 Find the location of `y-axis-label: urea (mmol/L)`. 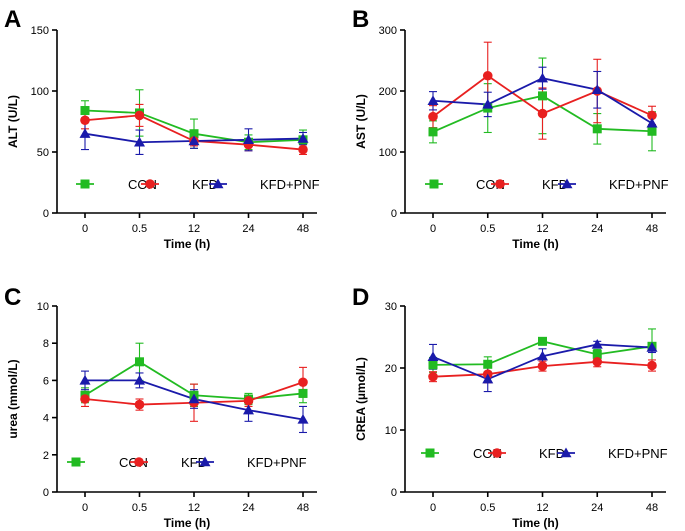

y-axis-label: urea (mmol/L) is located at coordinates (13, 398).